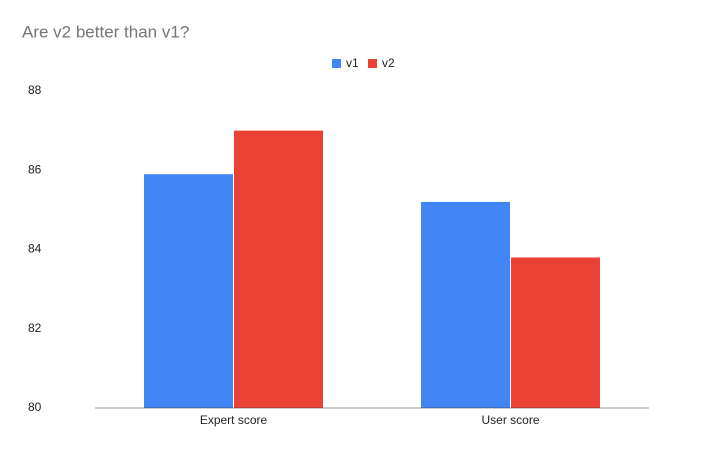  What do you see at coordinates (35, 90) in the screenshot?
I see `y-tick-label: 88` at bounding box center [35, 90].